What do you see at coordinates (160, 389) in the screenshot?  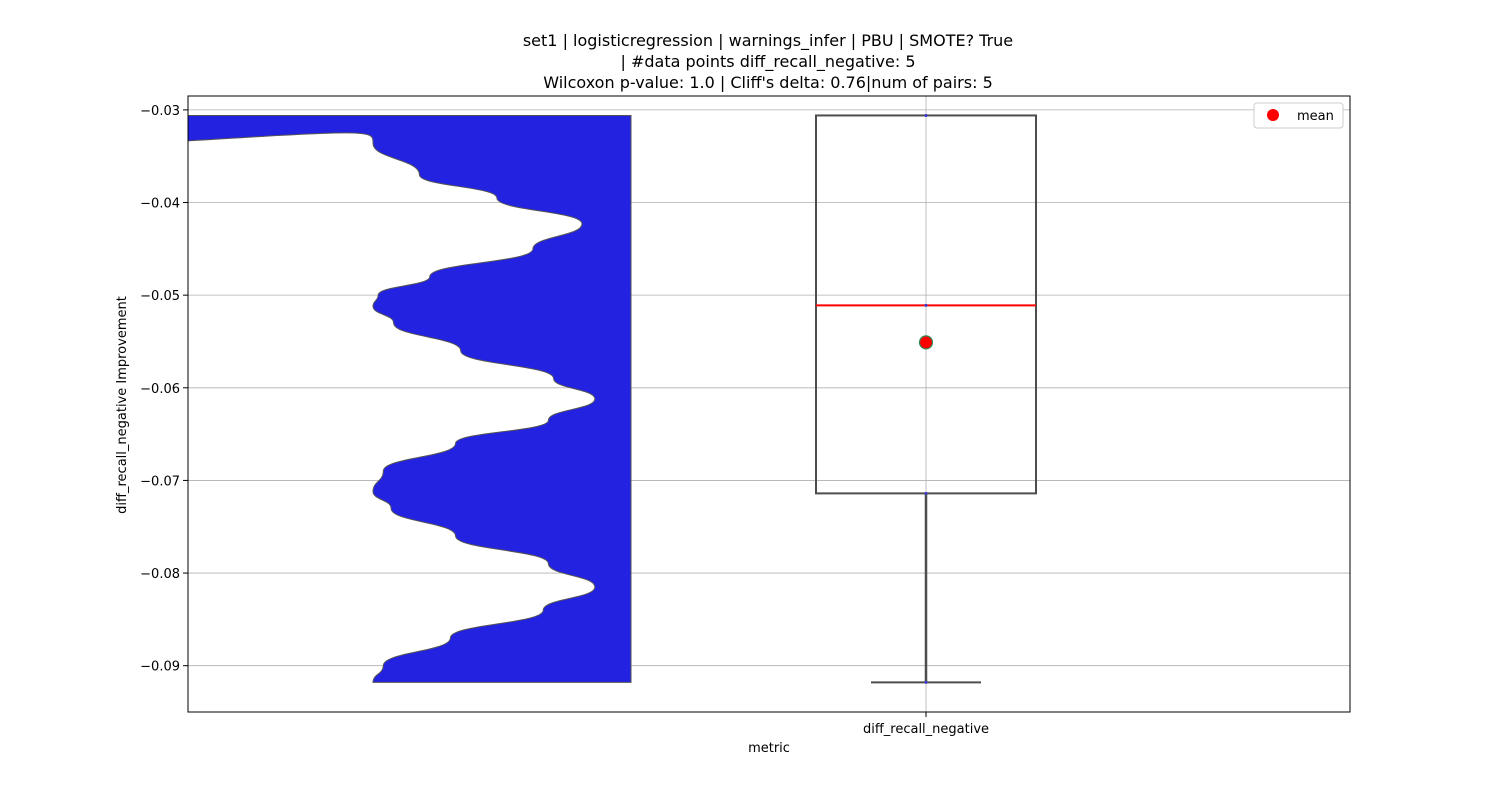 I see `y-tick-label: −0.06` at bounding box center [160, 389].